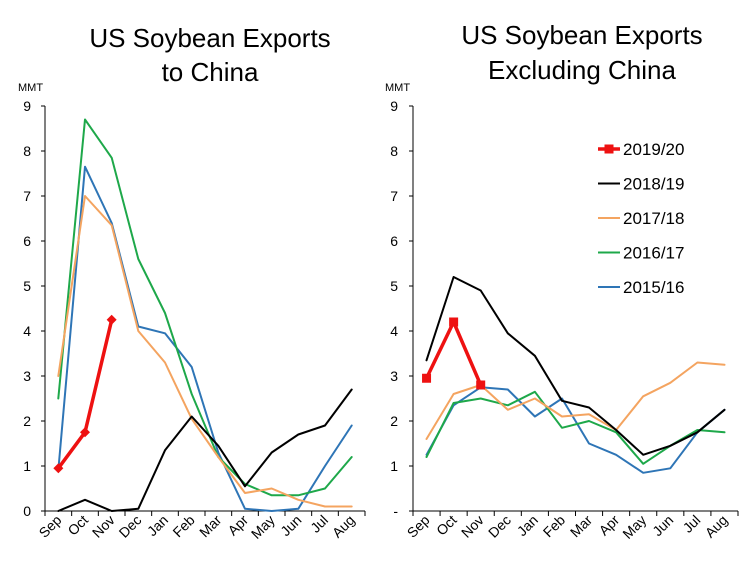 The height and width of the screenshot is (563, 748). I want to click on chart-title-line: to China, so click(210, 72).